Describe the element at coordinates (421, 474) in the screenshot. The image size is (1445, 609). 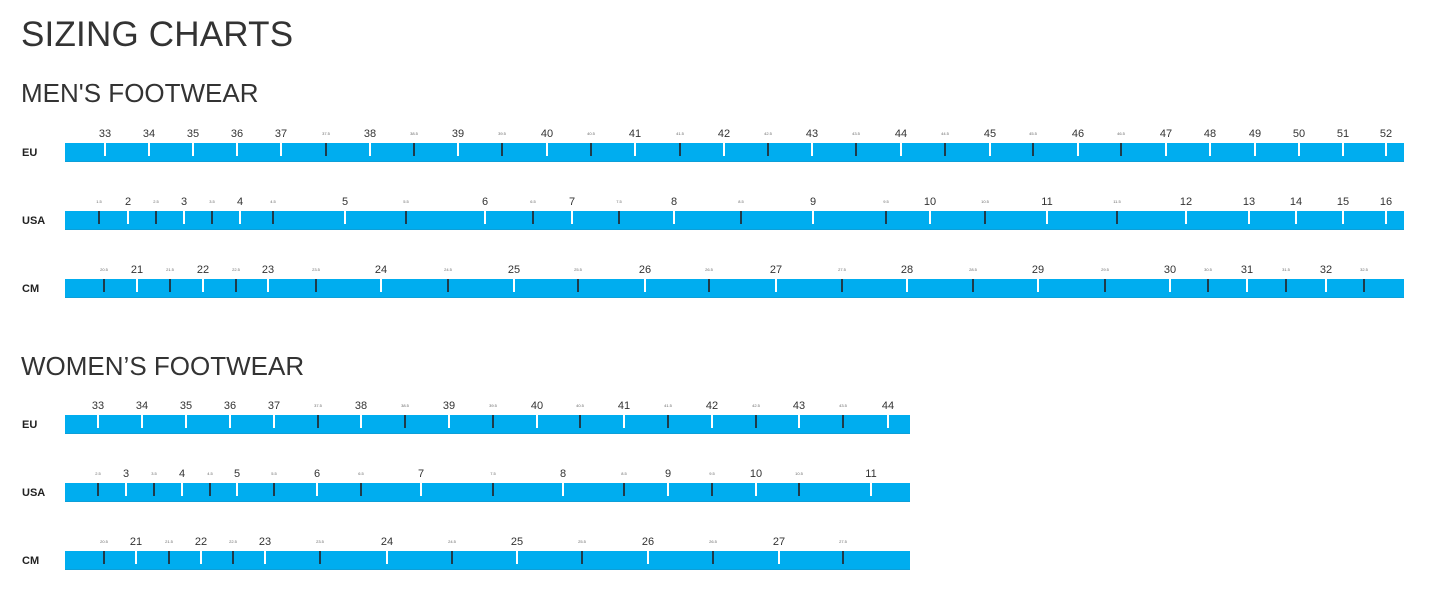
I see `size-tick-label: 7` at that location.